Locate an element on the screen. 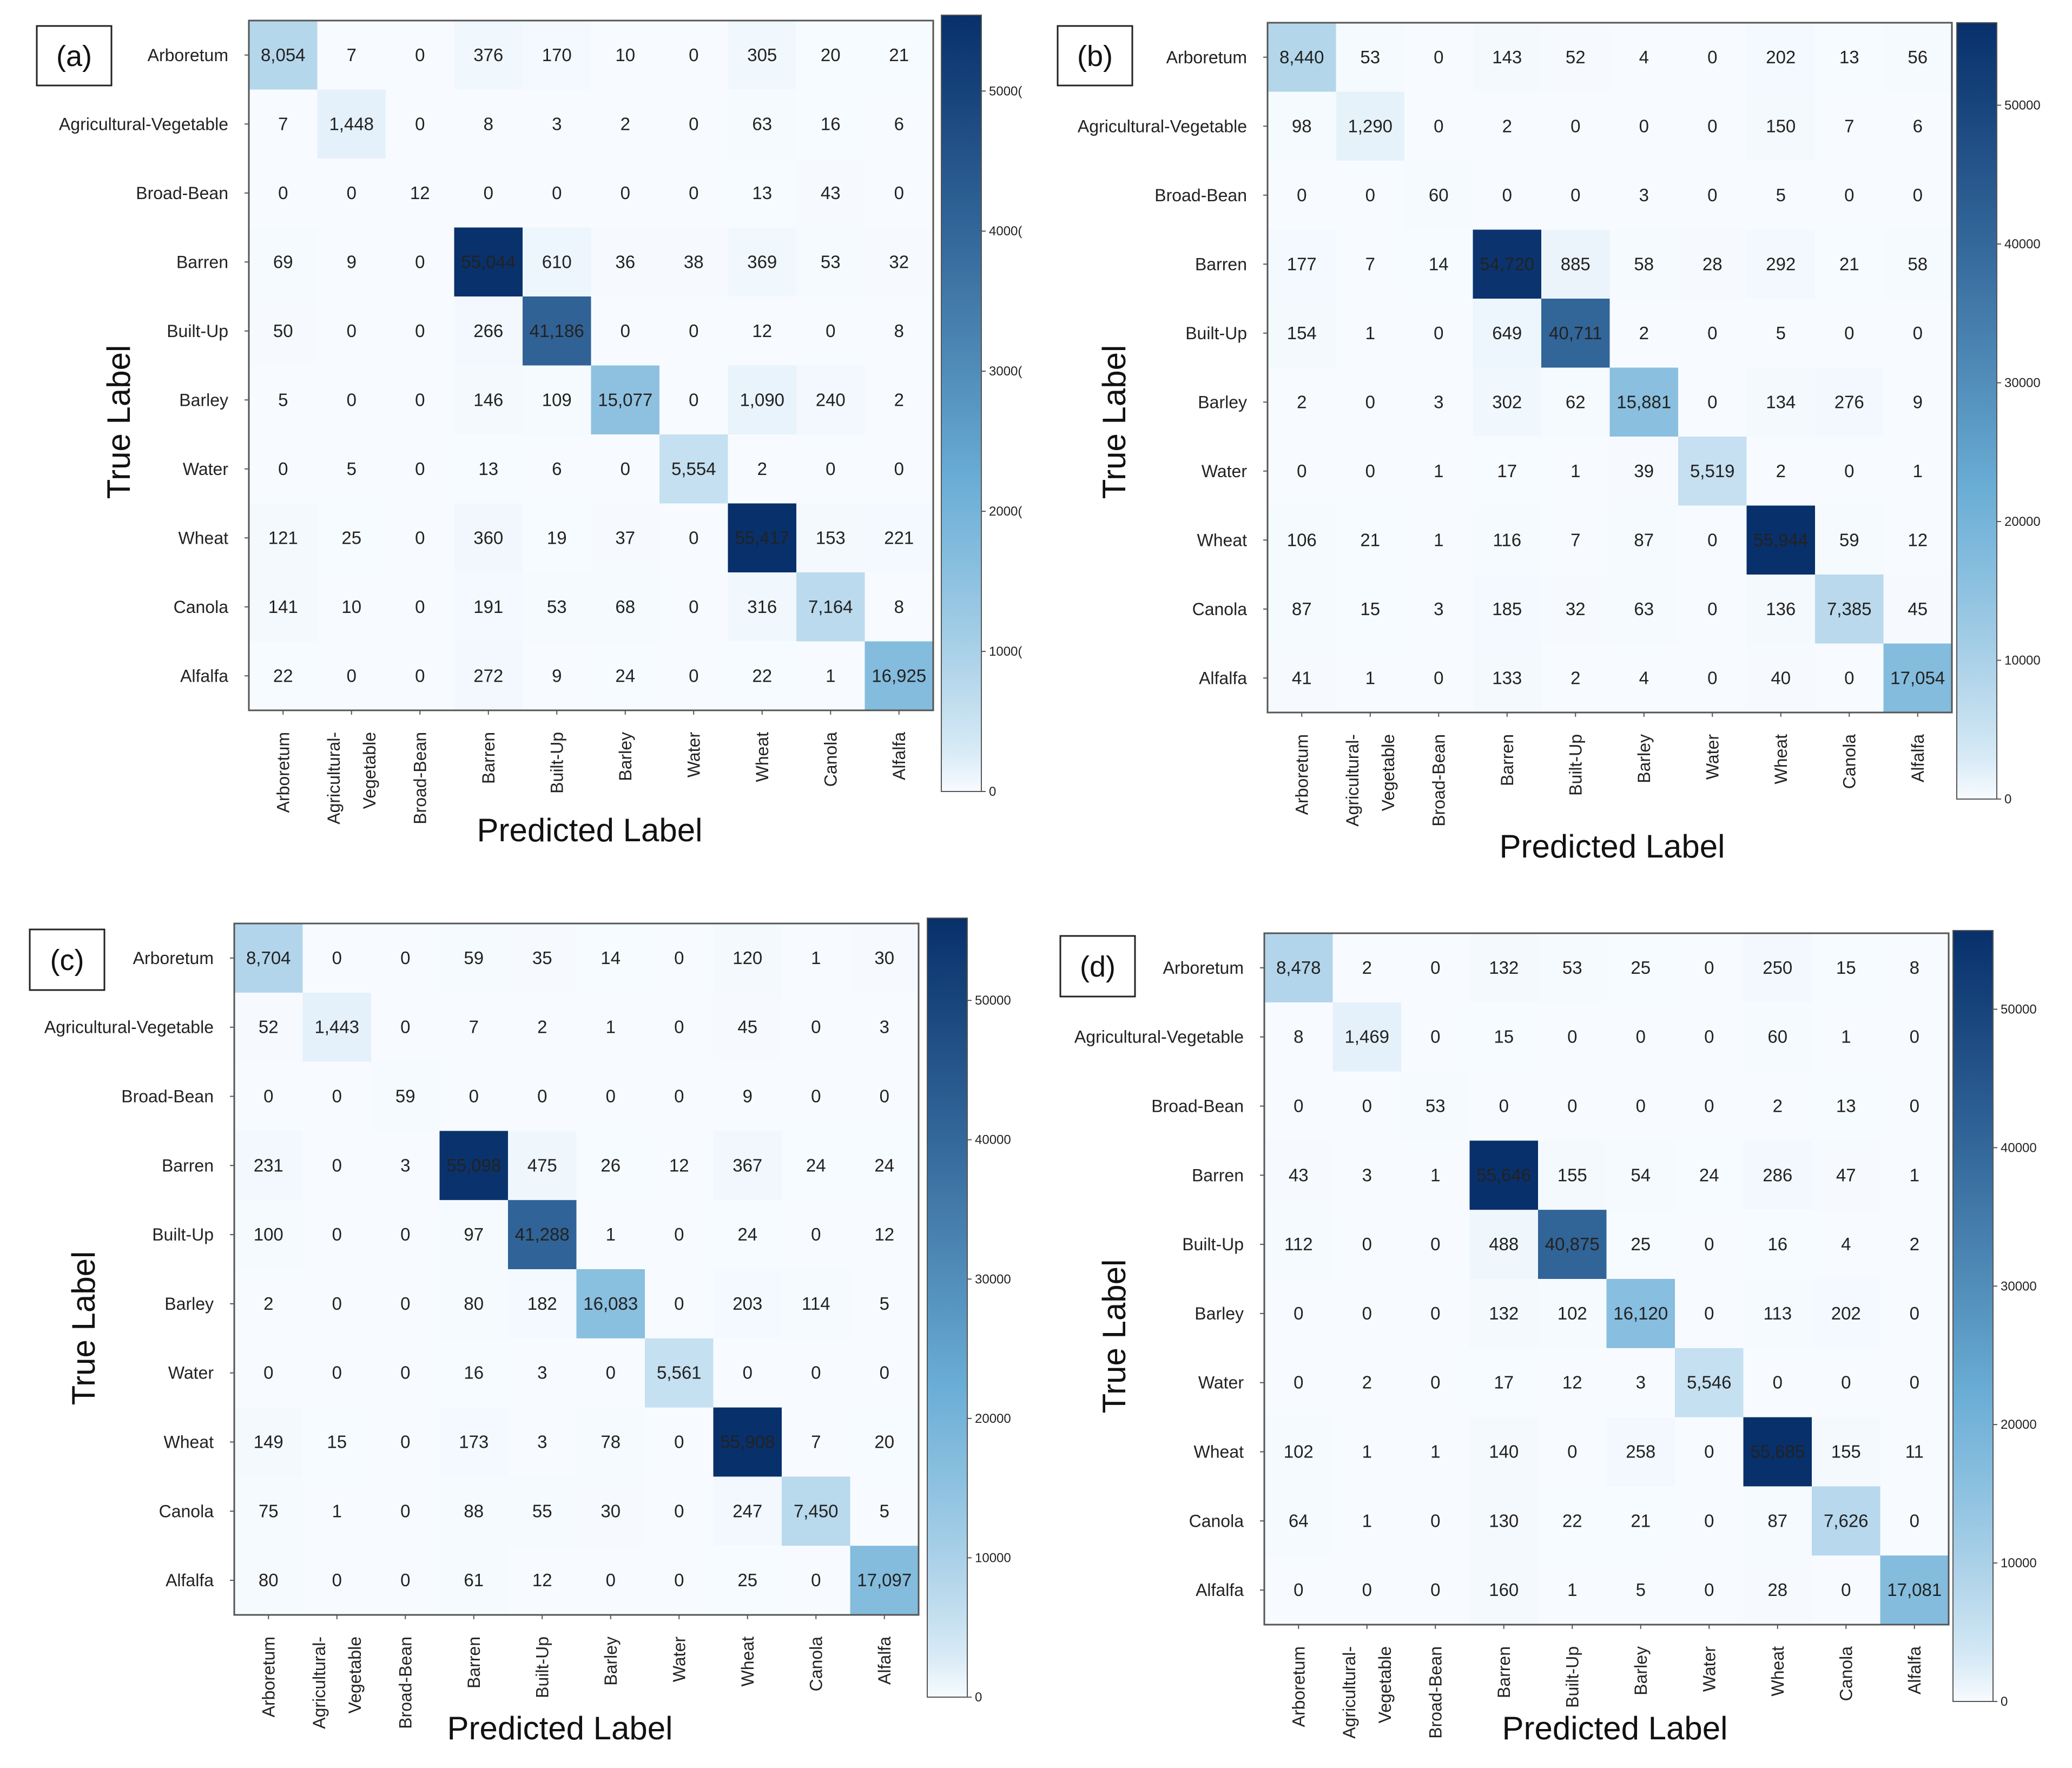 The width and height of the screenshot is (2072, 1768). cell-value-label: 37 is located at coordinates (625, 537).